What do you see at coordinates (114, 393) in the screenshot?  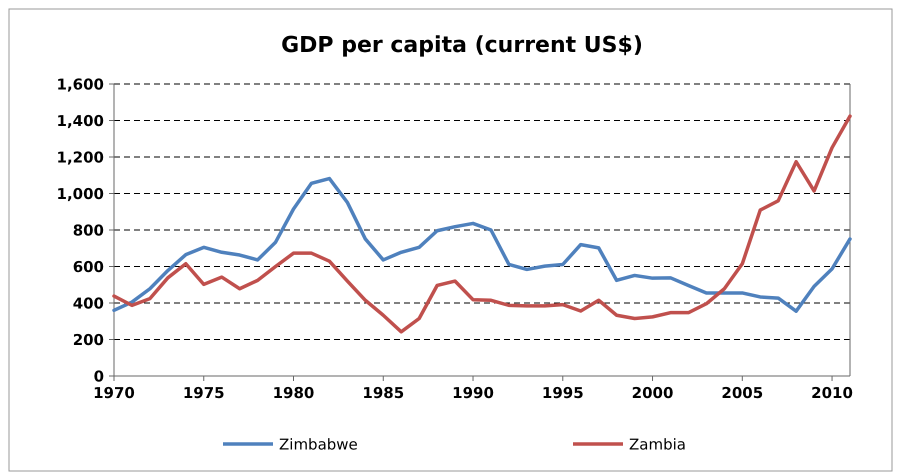 I see `x-tick-label: 1970` at bounding box center [114, 393].